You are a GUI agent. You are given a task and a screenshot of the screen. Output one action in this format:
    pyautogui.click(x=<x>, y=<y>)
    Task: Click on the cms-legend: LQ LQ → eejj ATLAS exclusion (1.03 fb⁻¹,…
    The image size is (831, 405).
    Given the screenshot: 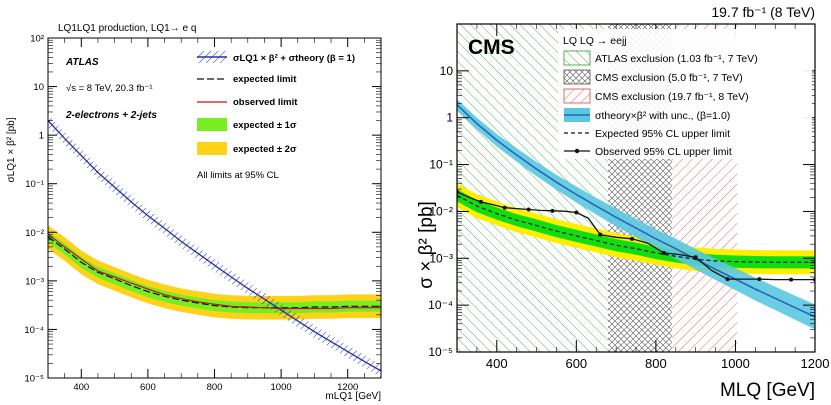 What is the action you would take?
    pyautogui.click(x=685, y=94)
    